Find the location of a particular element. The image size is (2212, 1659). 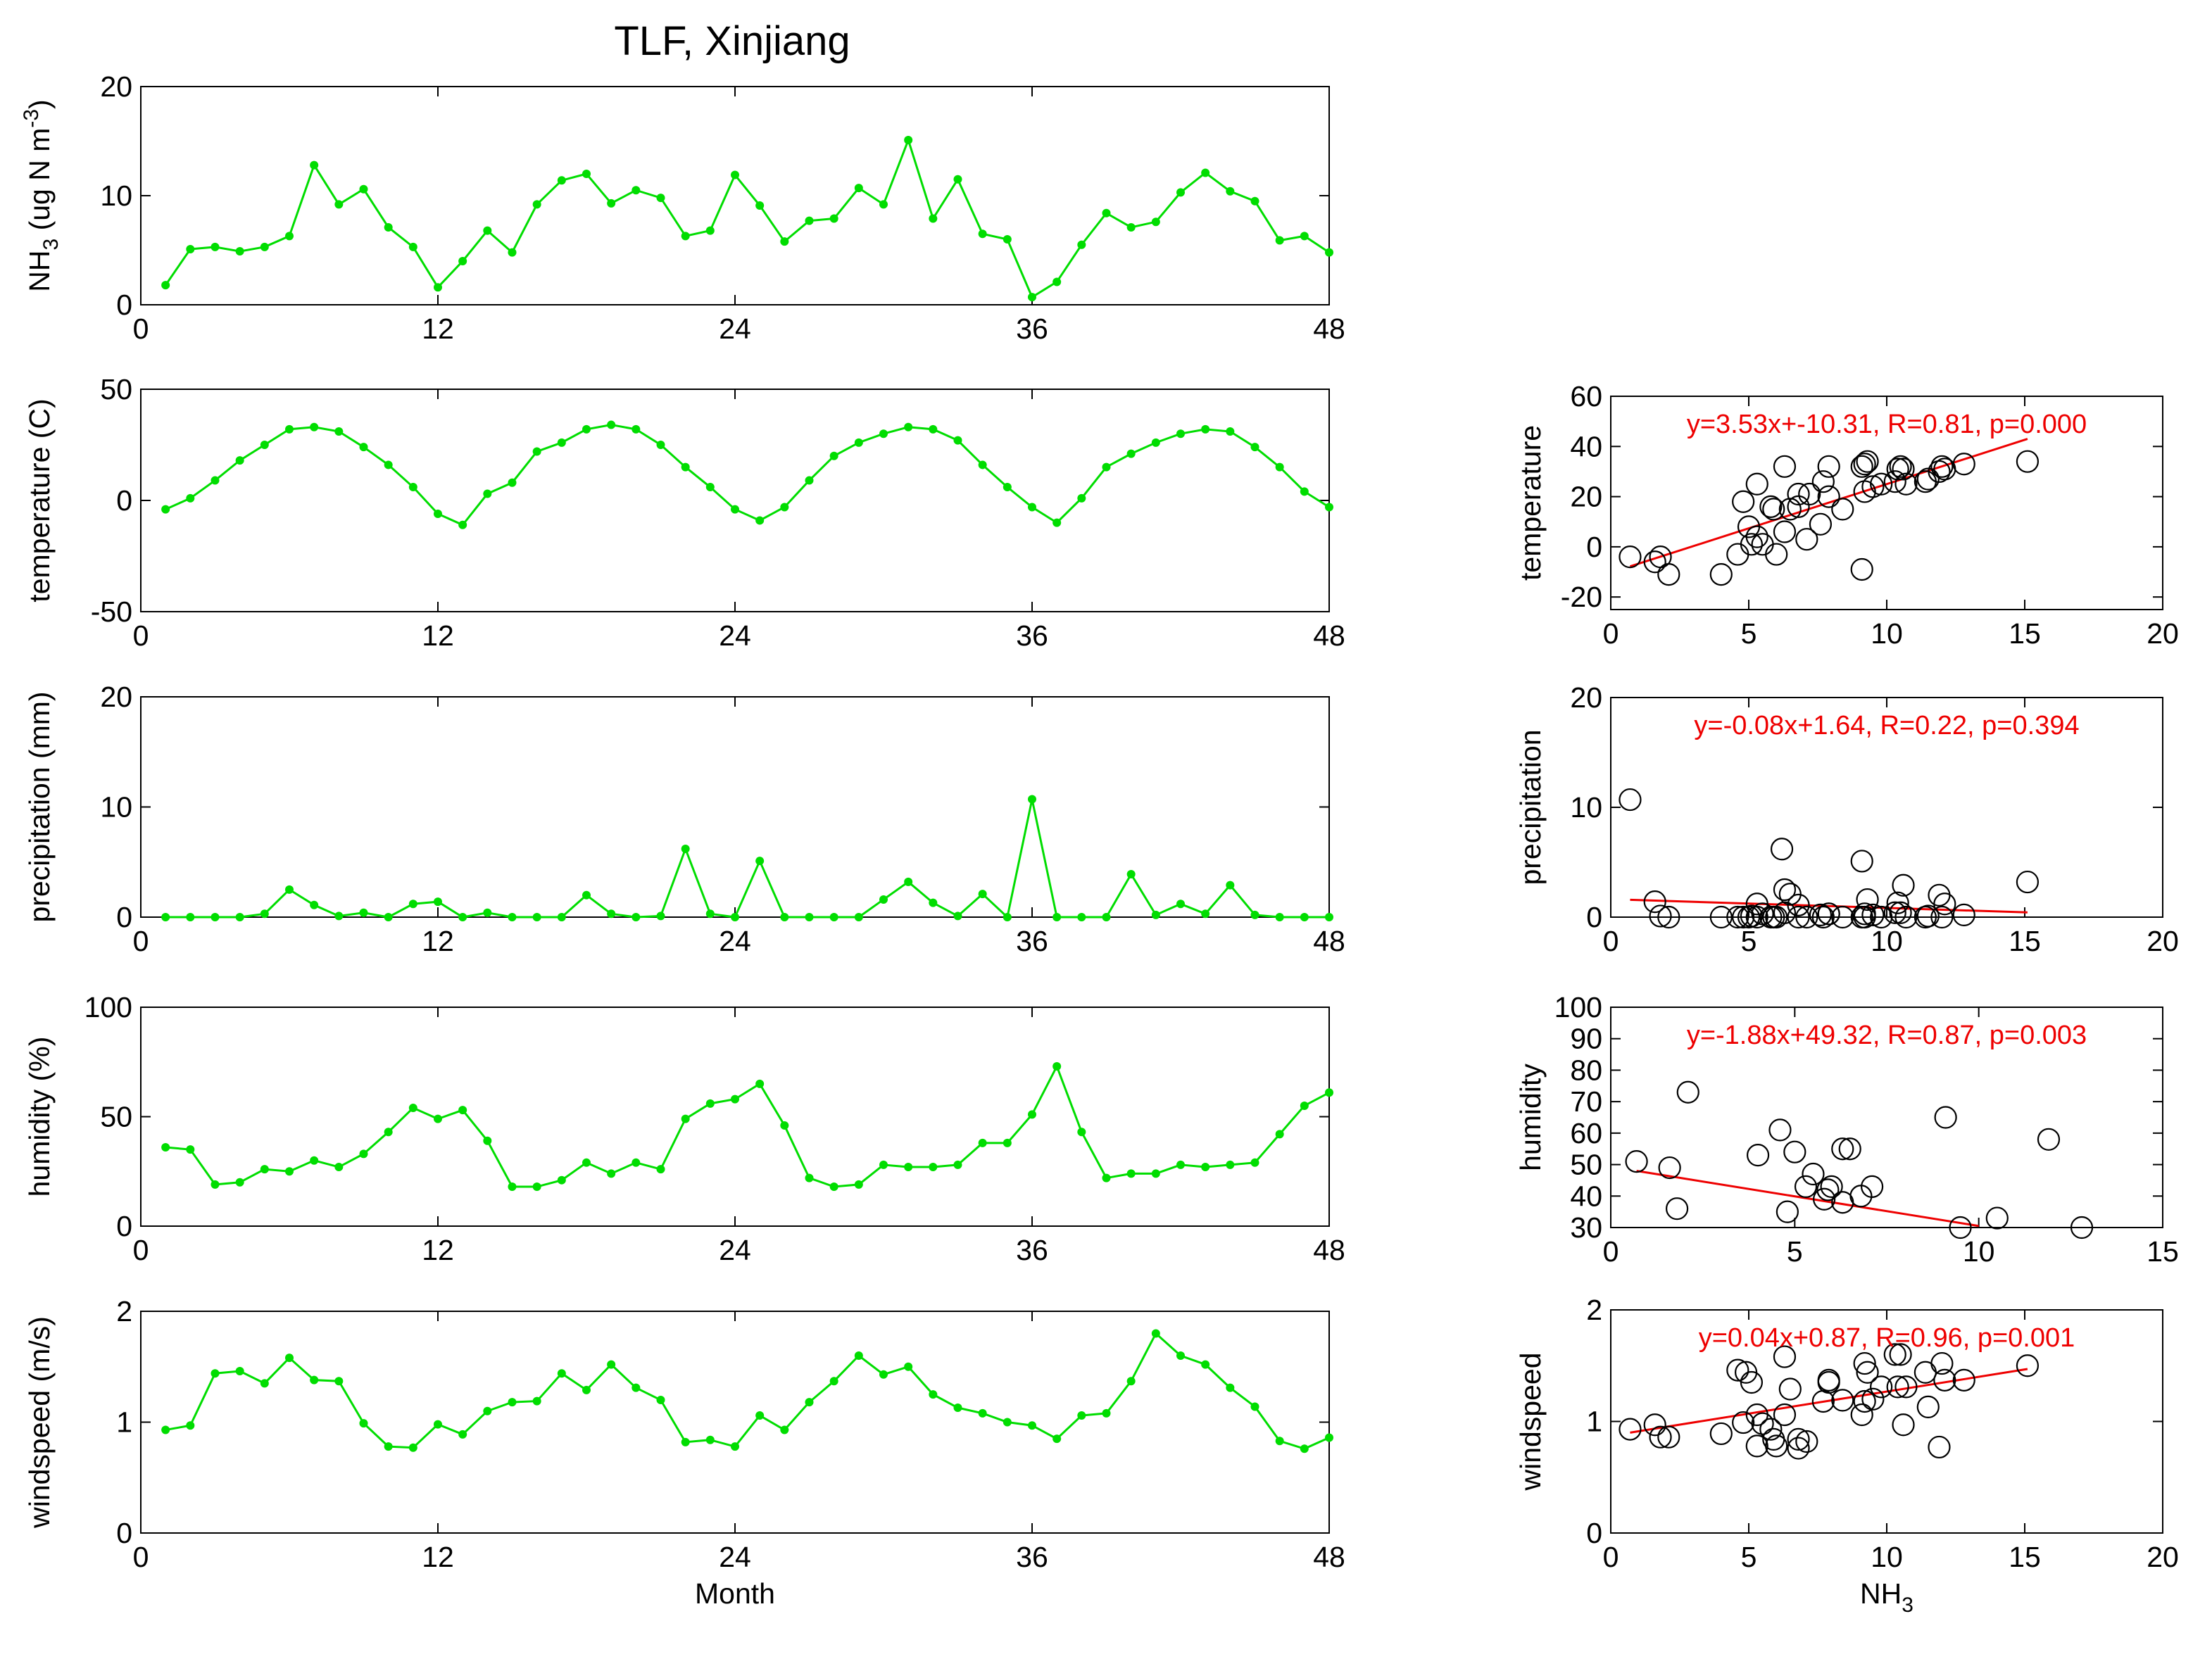

y-tick-label: 2 is located at coordinates (124, 1311).